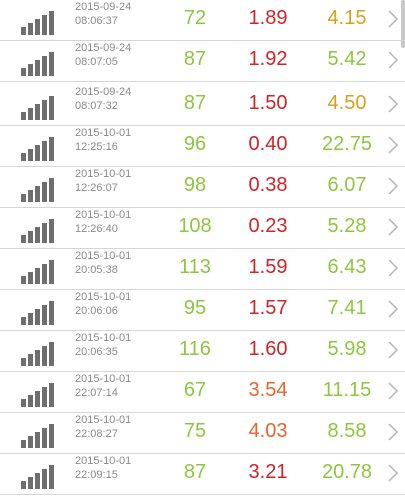  I want to click on value-secondary: 1.57, so click(268, 308).